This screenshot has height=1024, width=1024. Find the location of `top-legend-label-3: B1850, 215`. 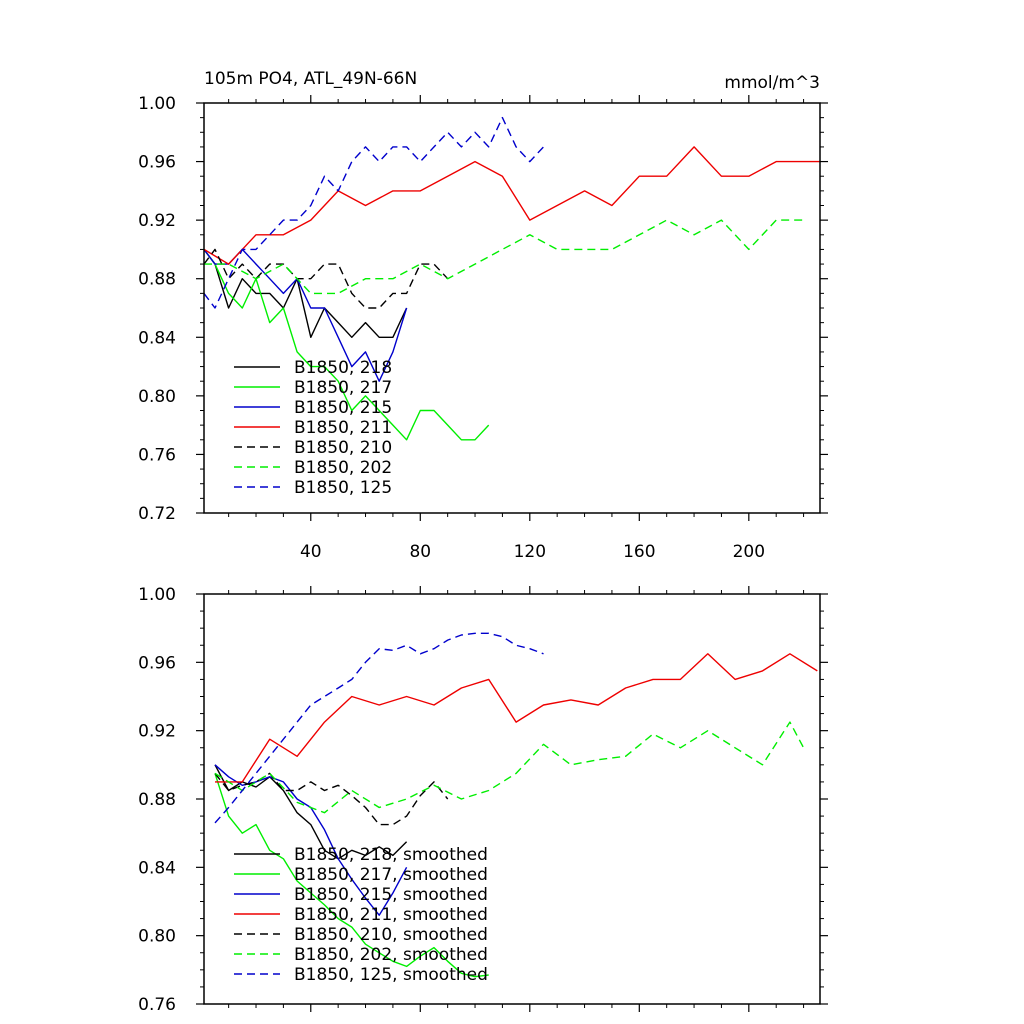

top-legend-label-3: B1850, 215 is located at coordinates (343, 408).